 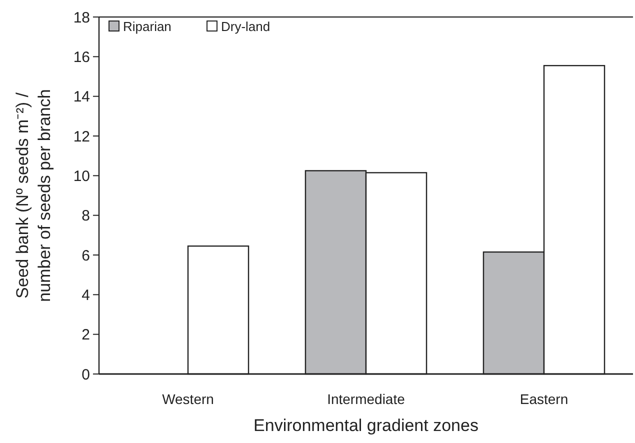 I want to click on y-tick-label: 12, so click(x=81, y=137).